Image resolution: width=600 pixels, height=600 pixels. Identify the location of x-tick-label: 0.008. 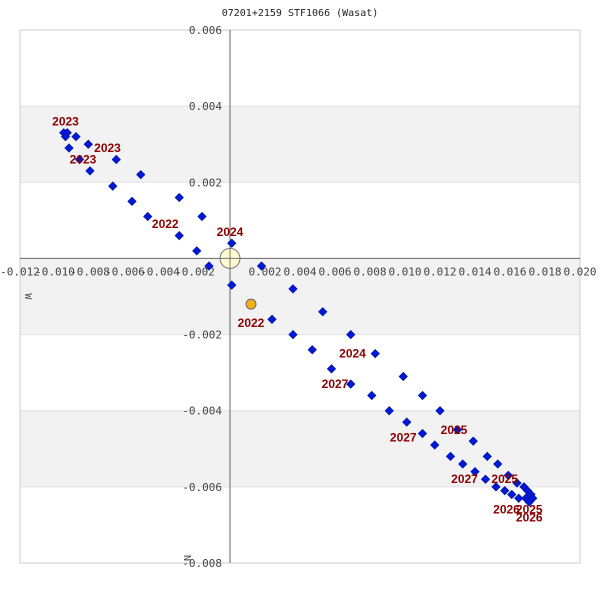
(369, 271).